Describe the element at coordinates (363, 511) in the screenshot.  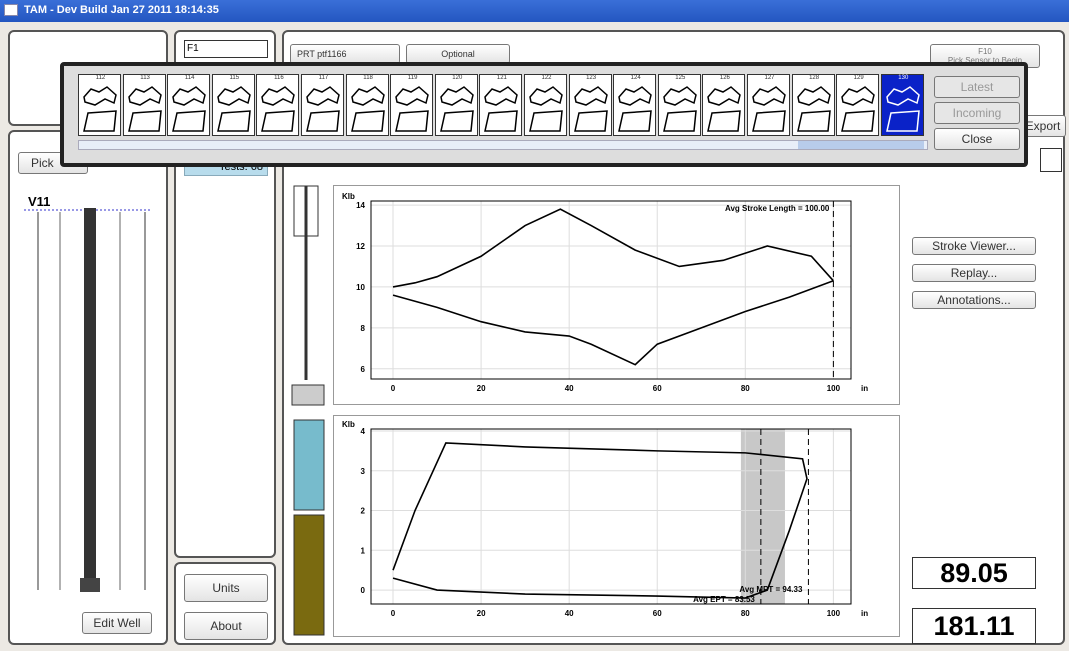
I see `y-tick-label: 2` at that location.